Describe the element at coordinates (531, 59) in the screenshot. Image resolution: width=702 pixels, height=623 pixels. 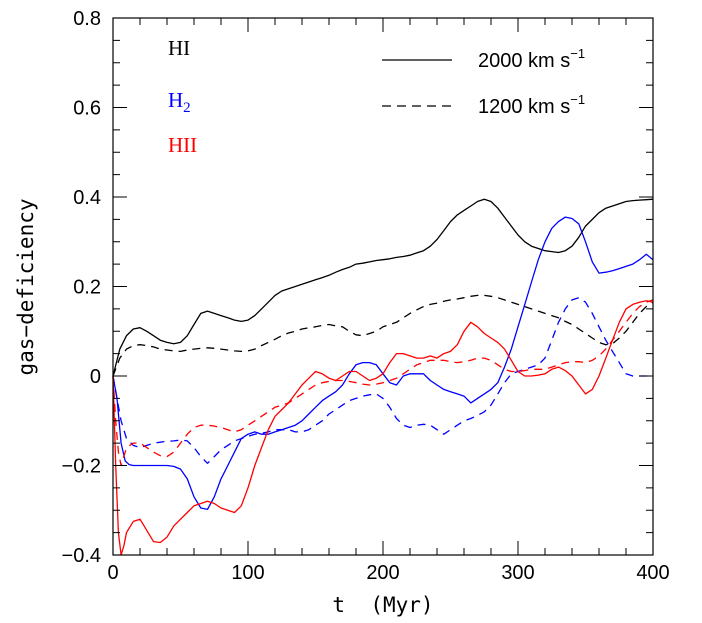
I see `style-legend-label: 2000 km s−1` at that location.